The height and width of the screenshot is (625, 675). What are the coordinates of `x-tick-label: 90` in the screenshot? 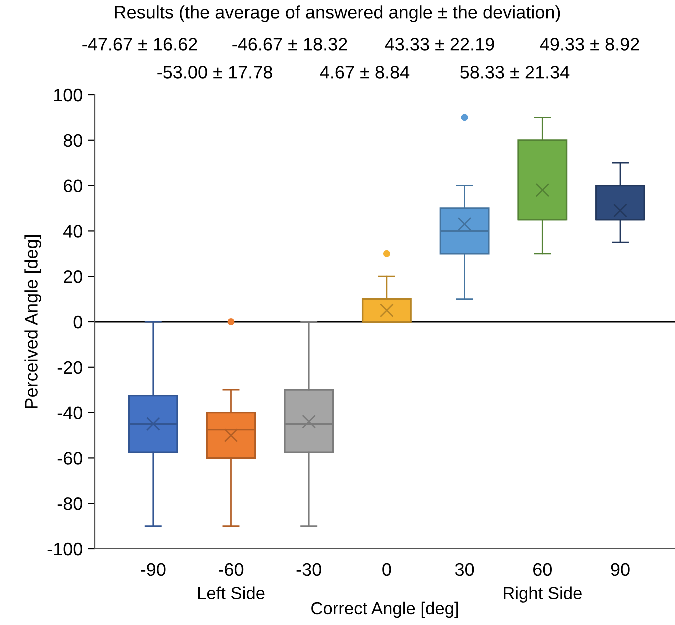 It's located at (620, 569).